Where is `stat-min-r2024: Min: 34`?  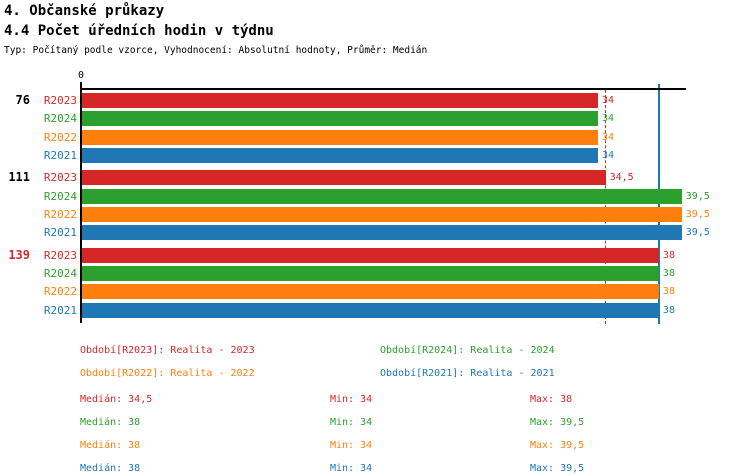 stat-min-r2024: Min: 34 is located at coordinates (351, 422).